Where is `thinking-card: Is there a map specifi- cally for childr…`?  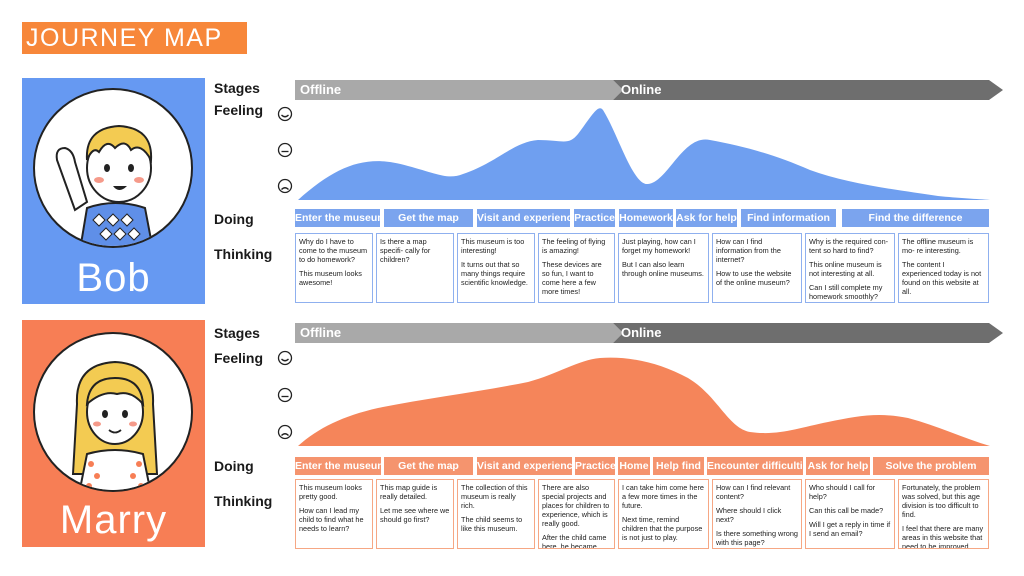
thinking-card: Is there a map specifi- cally for childr… is located at coordinates (415, 268).